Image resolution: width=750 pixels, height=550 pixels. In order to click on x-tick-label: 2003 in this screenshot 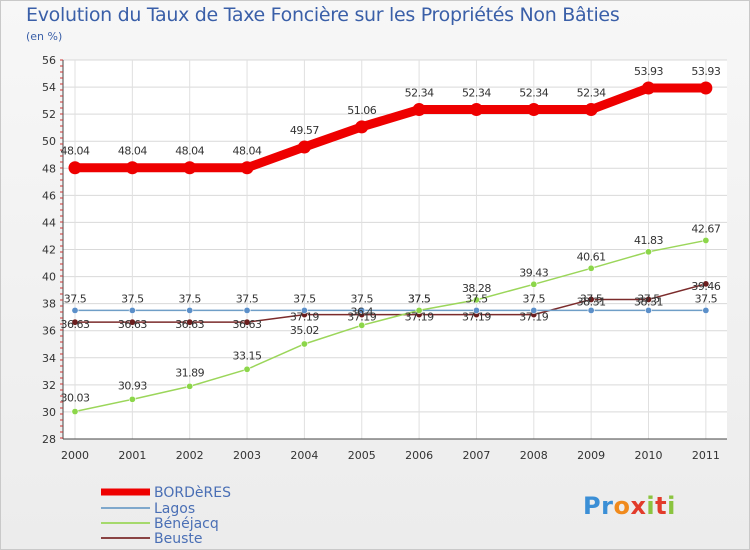, I will do `click(247, 455)`.